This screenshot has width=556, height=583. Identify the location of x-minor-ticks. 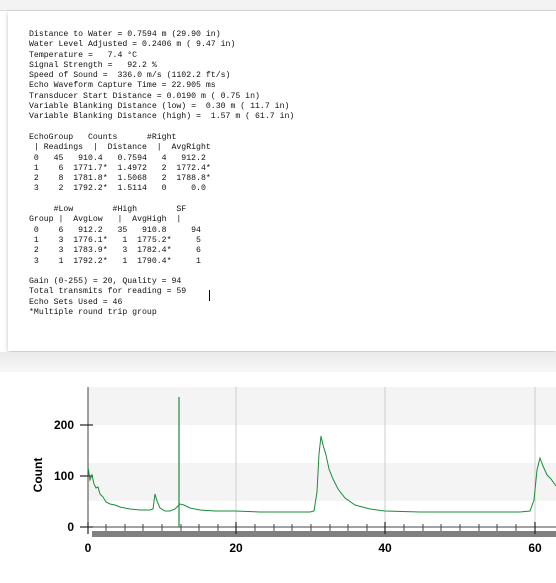
(311, 527).